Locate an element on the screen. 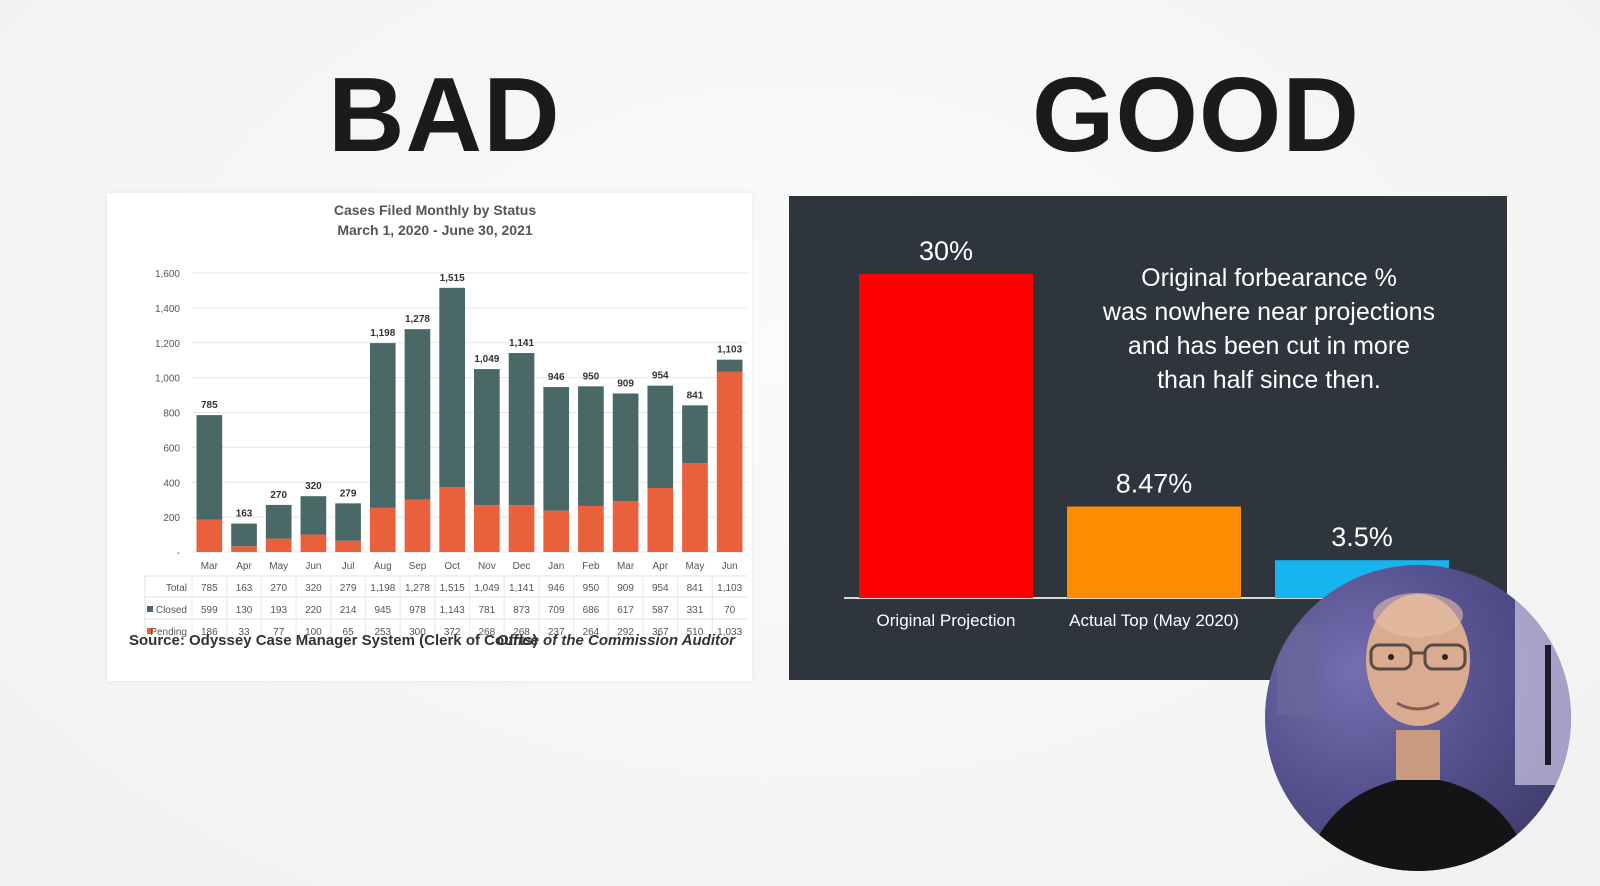  x-tick-label: Sep is located at coordinates (418, 566).